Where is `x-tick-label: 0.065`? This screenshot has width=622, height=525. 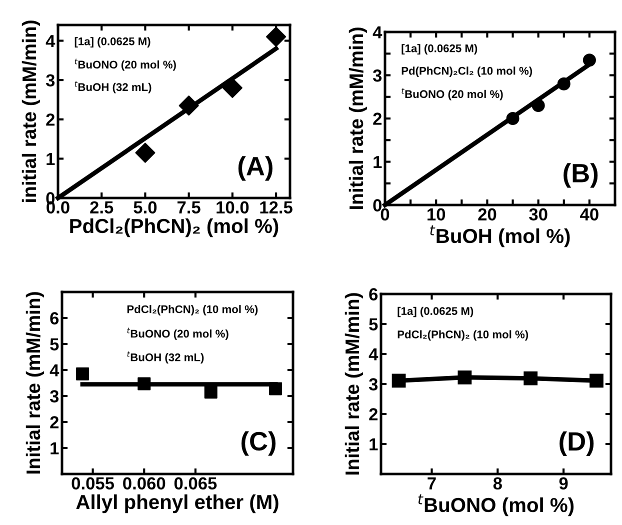 x-tick-label: 0.065 is located at coordinates (195, 483).